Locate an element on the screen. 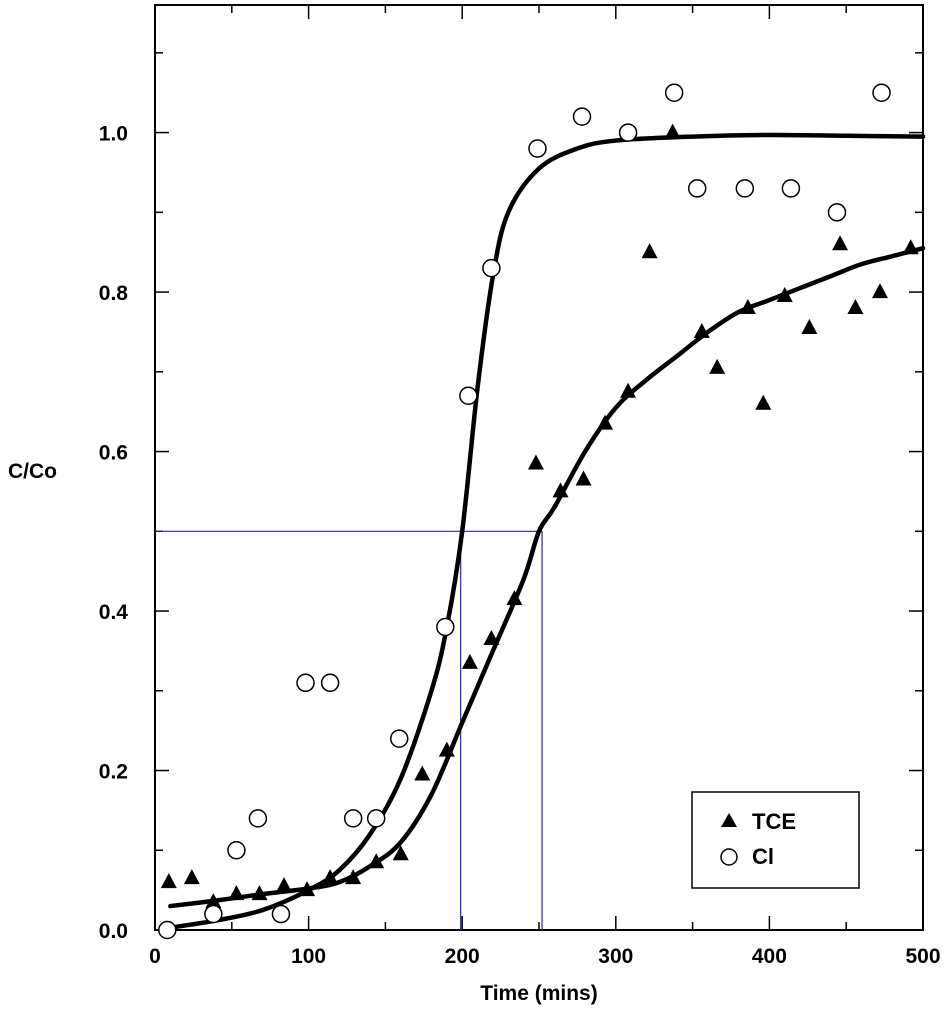 The image size is (946, 1014). y-tick-label: 0.8 is located at coordinates (114, 293).